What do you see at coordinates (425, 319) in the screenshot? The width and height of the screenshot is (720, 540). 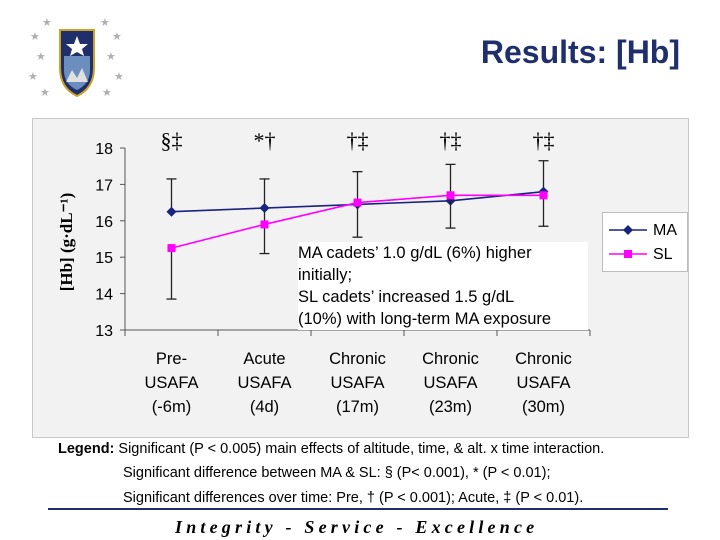 I see `callout-line: (10%) with long-term MA exposure` at bounding box center [425, 319].